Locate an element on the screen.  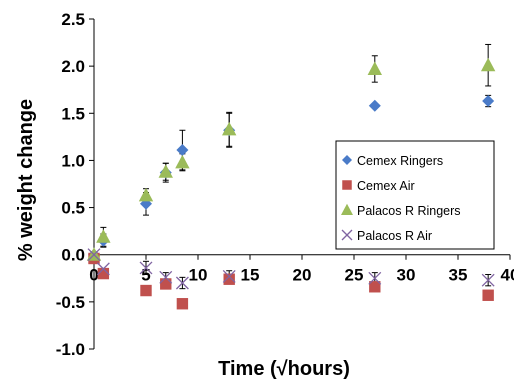
x-tick-label: 10 is located at coordinates (198, 275).